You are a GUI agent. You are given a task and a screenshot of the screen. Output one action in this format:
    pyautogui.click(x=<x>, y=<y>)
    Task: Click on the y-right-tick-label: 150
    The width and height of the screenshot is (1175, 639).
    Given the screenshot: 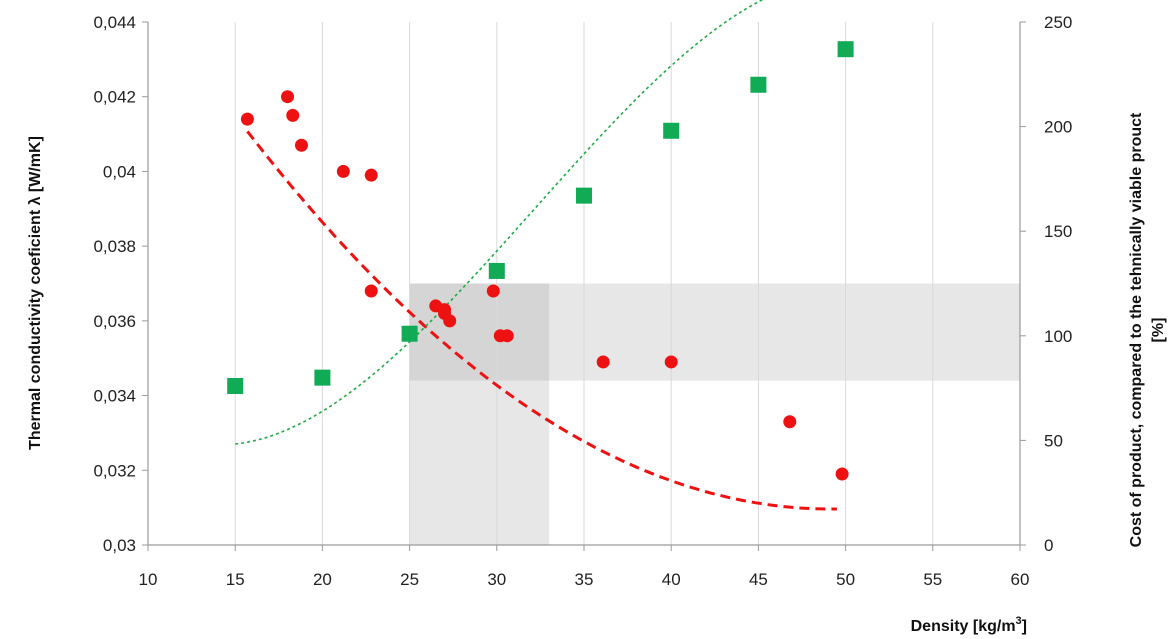 What is the action you would take?
    pyautogui.click(x=1058, y=231)
    